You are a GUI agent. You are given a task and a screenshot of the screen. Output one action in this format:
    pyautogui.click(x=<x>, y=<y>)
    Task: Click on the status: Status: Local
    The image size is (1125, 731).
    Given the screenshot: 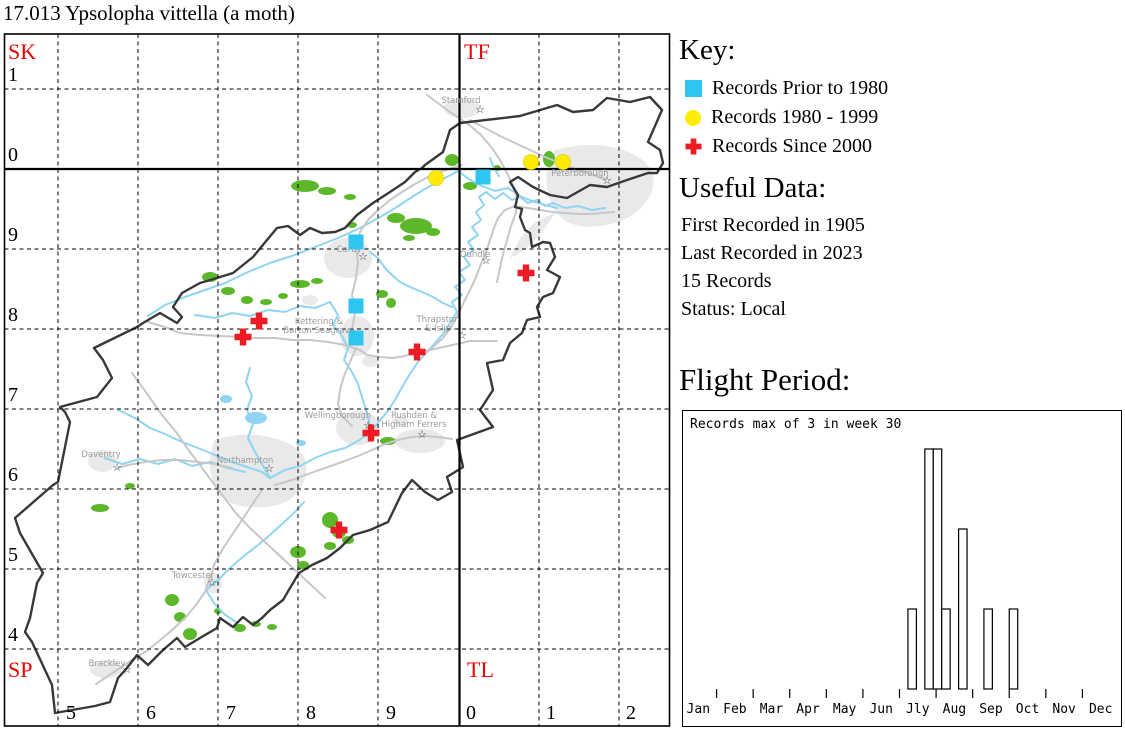 What is the action you would take?
    pyautogui.click(x=733, y=309)
    